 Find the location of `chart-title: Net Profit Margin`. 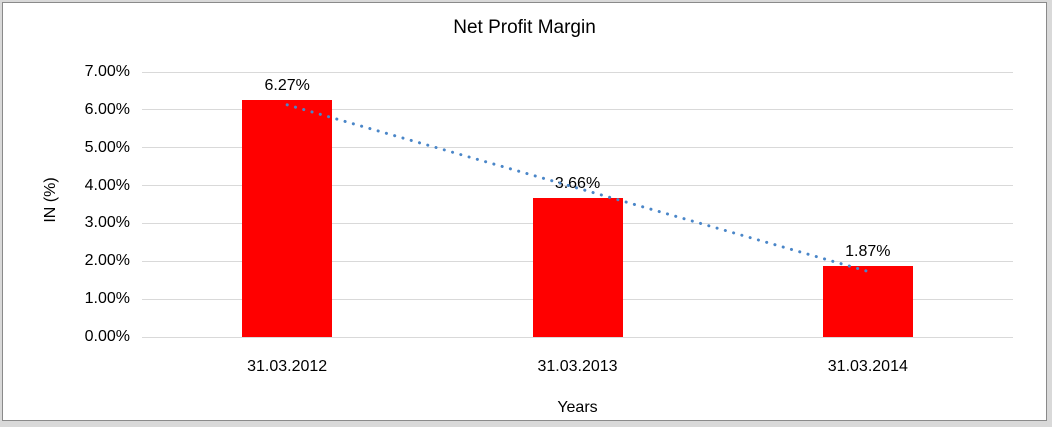

chart-title: Net Profit Margin is located at coordinates (524, 27).